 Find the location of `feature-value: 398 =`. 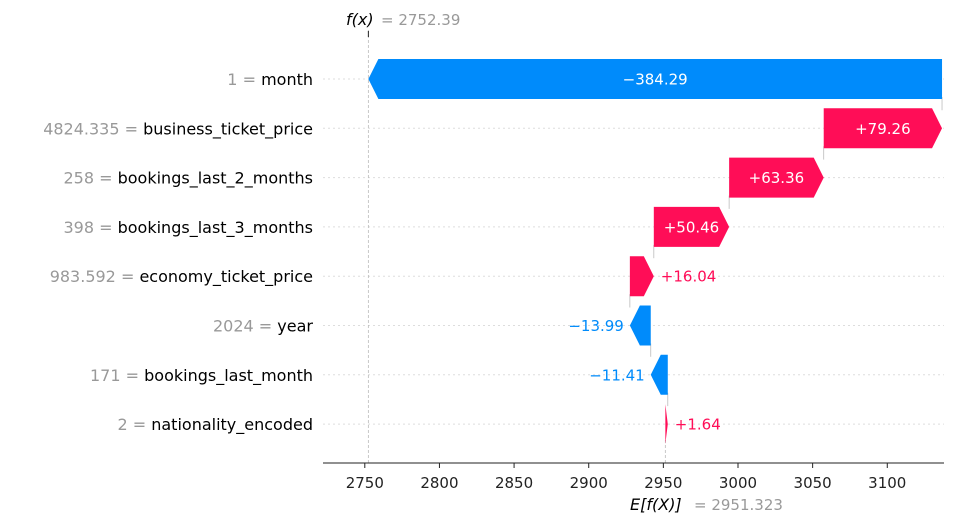

feature-value: 398 = is located at coordinates (90, 226).